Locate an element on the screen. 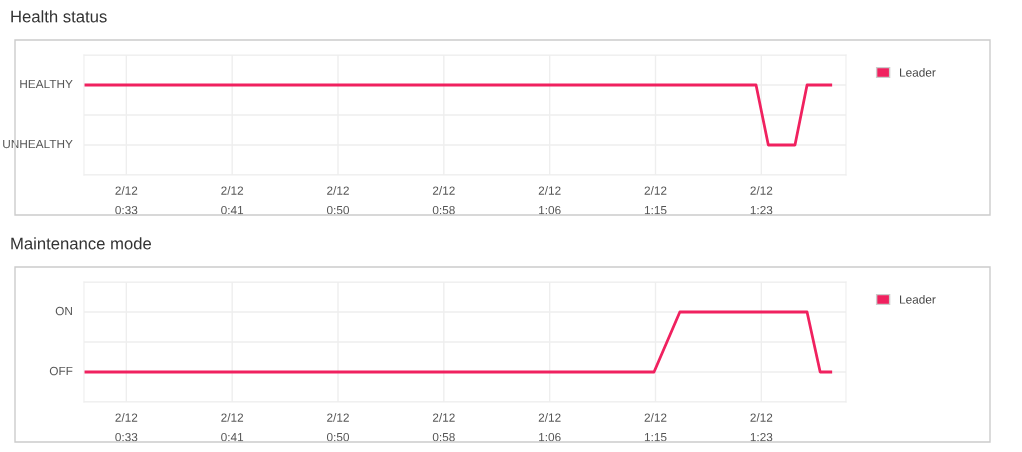 This screenshot has height=452, width=1022. text: ON is located at coordinates (63, 311).